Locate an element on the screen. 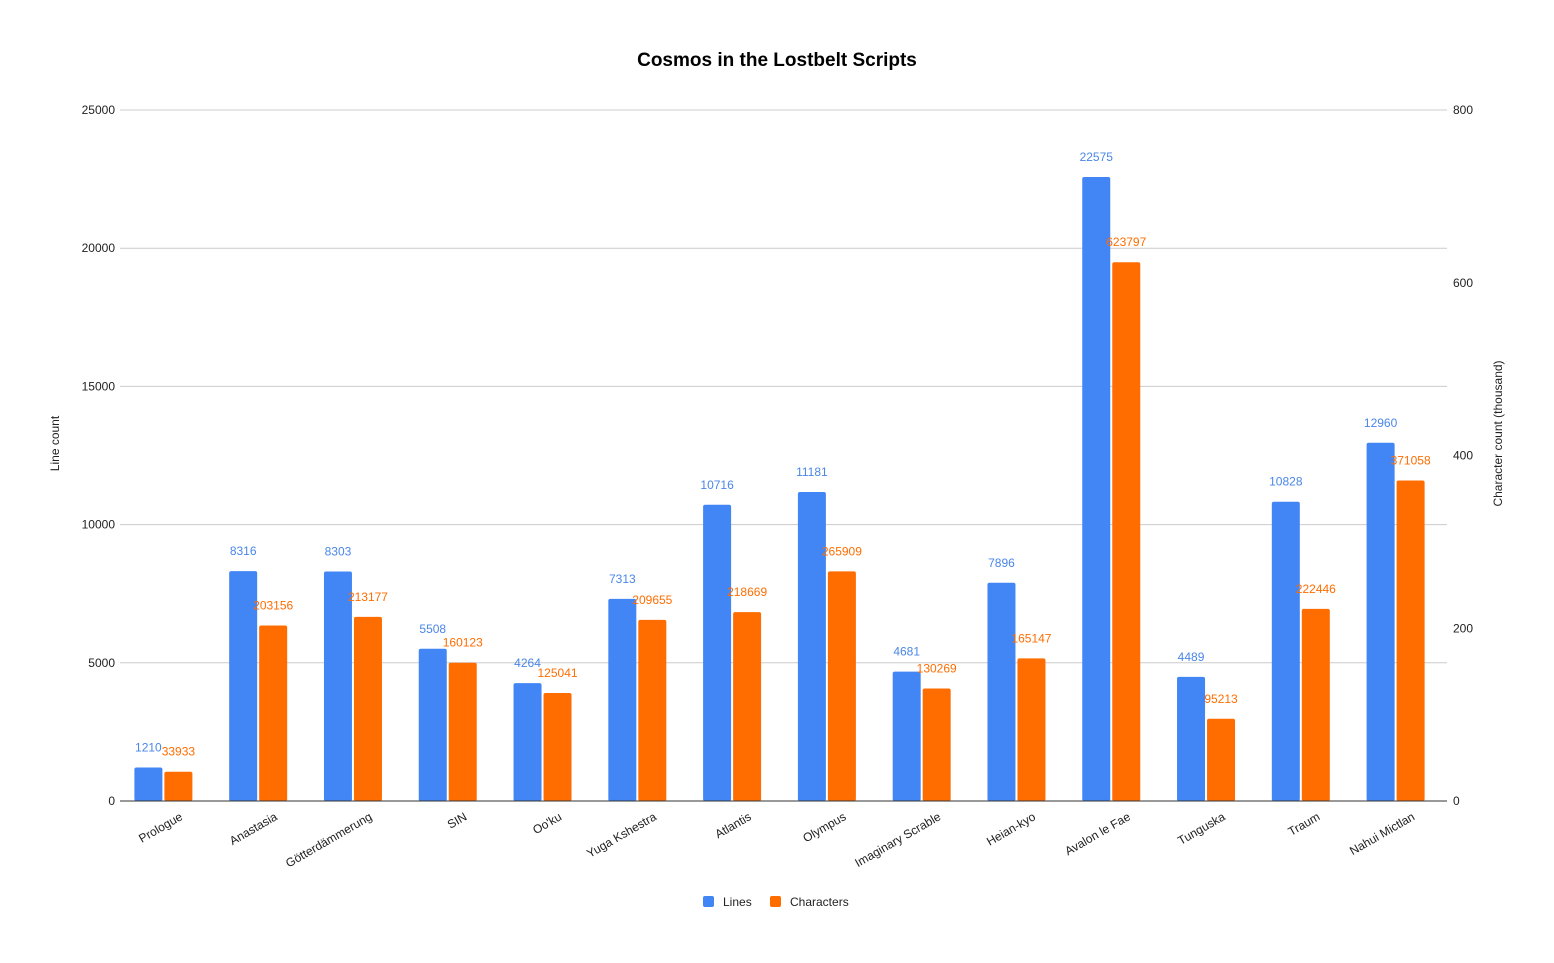  data-label-lines: 7313 is located at coordinates (622, 579).